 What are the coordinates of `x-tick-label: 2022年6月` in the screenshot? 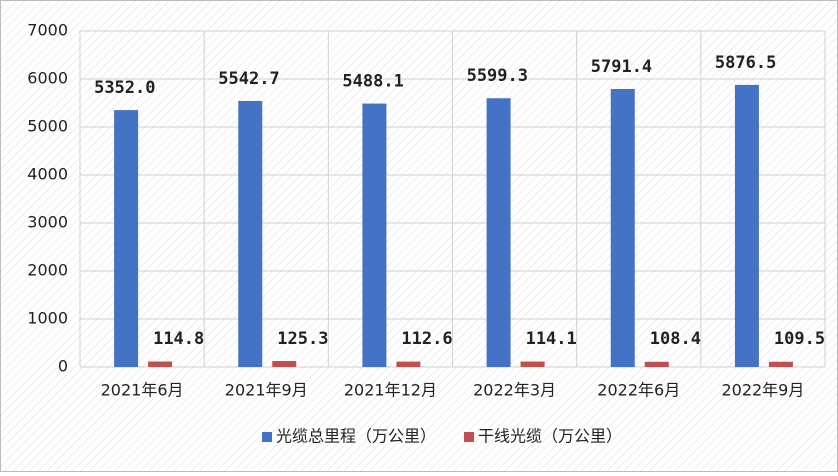 It's located at (638, 390).